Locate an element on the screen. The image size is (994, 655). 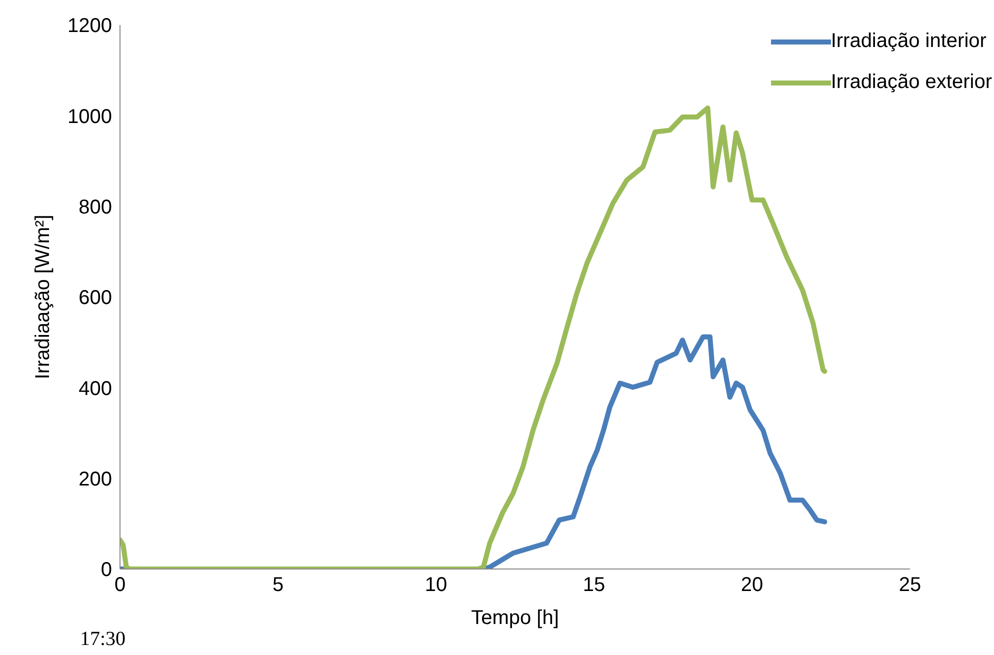
x-tick-label: 10 is located at coordinates (436, 585).